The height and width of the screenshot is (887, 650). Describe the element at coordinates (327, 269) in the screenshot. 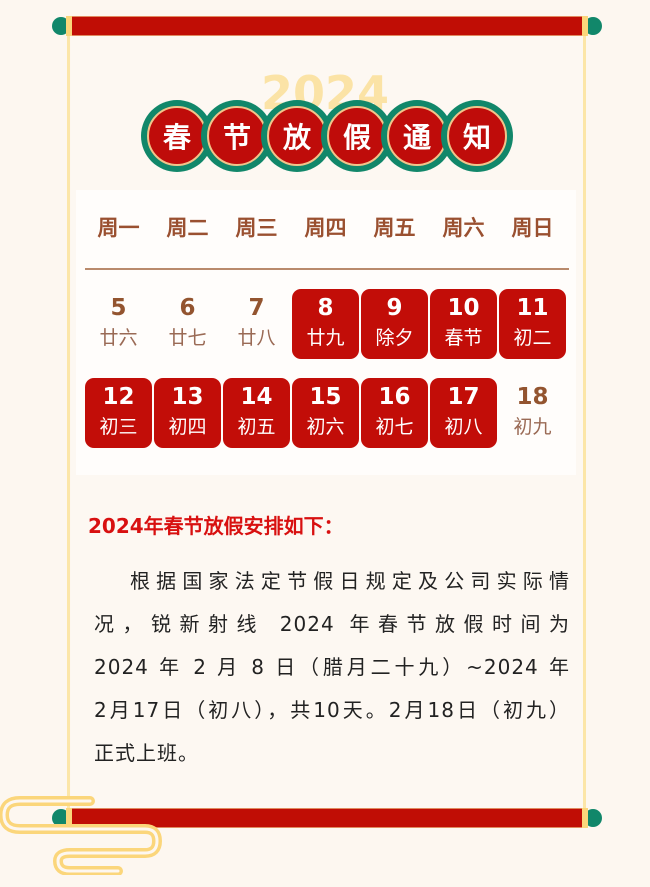

I see `calendar-divider` at that location.